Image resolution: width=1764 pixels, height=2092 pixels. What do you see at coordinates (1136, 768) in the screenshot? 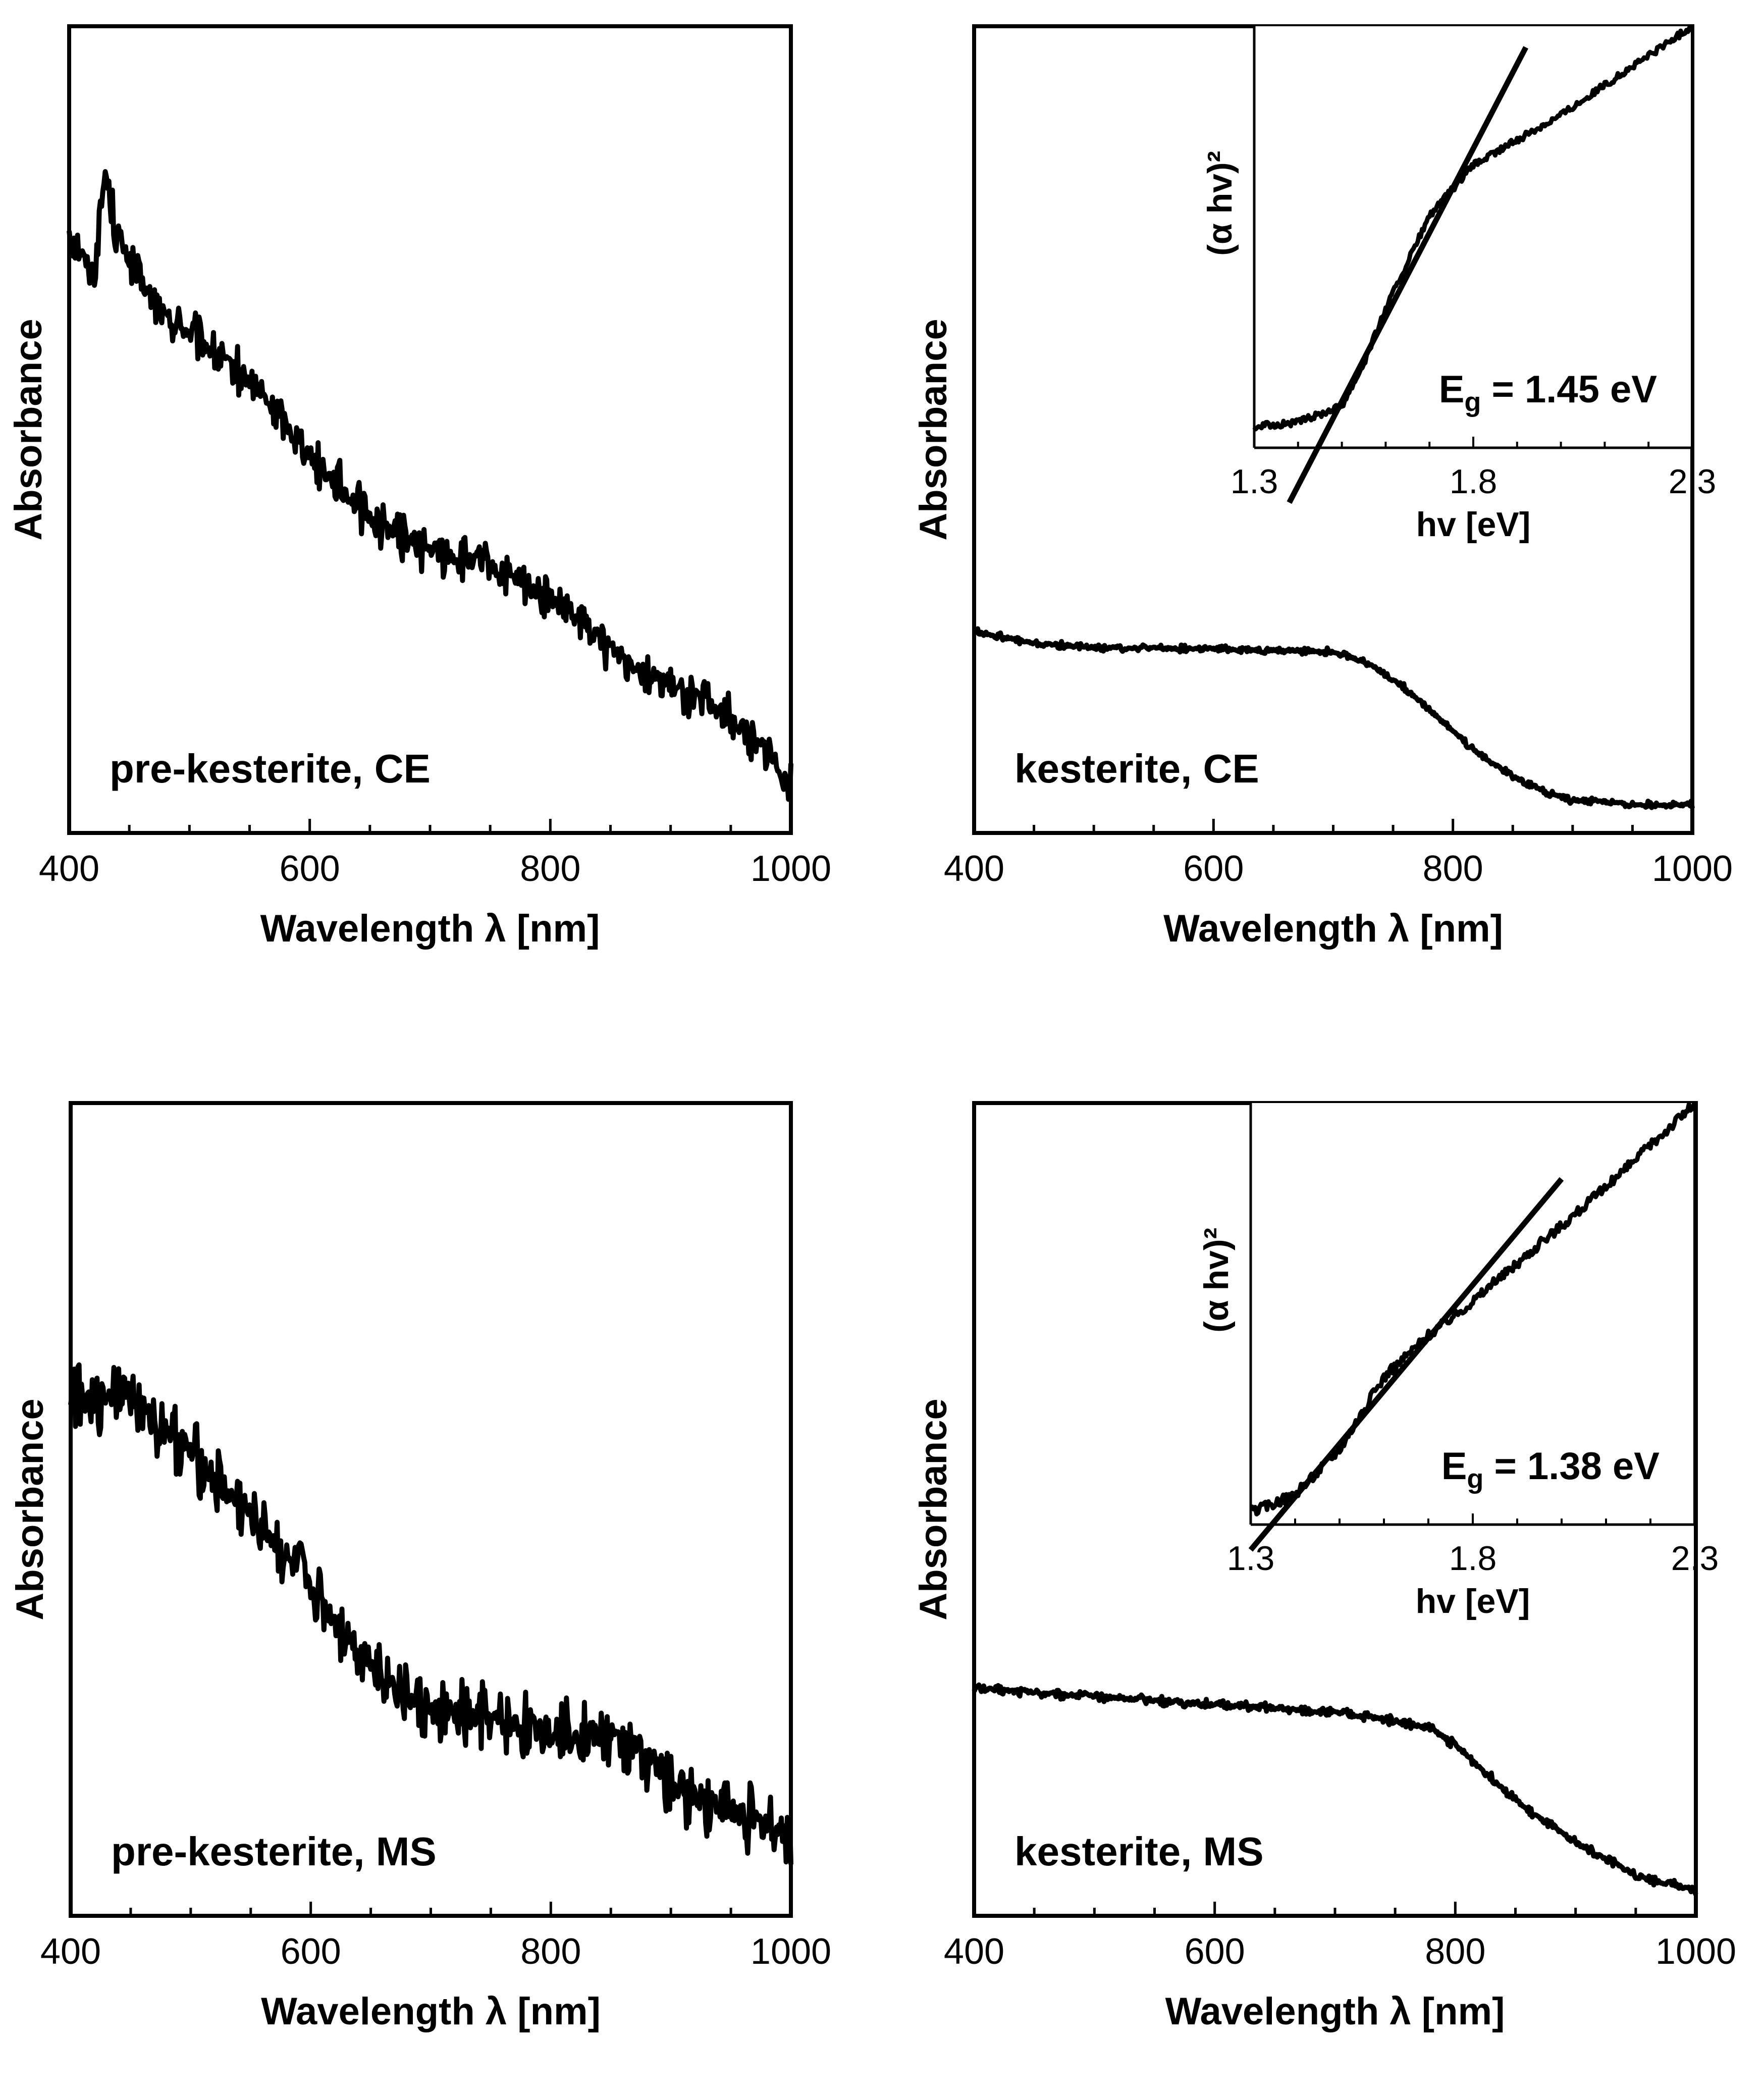
I see `panel-label: kesterite, CE` at bounding box center [1136, 768].